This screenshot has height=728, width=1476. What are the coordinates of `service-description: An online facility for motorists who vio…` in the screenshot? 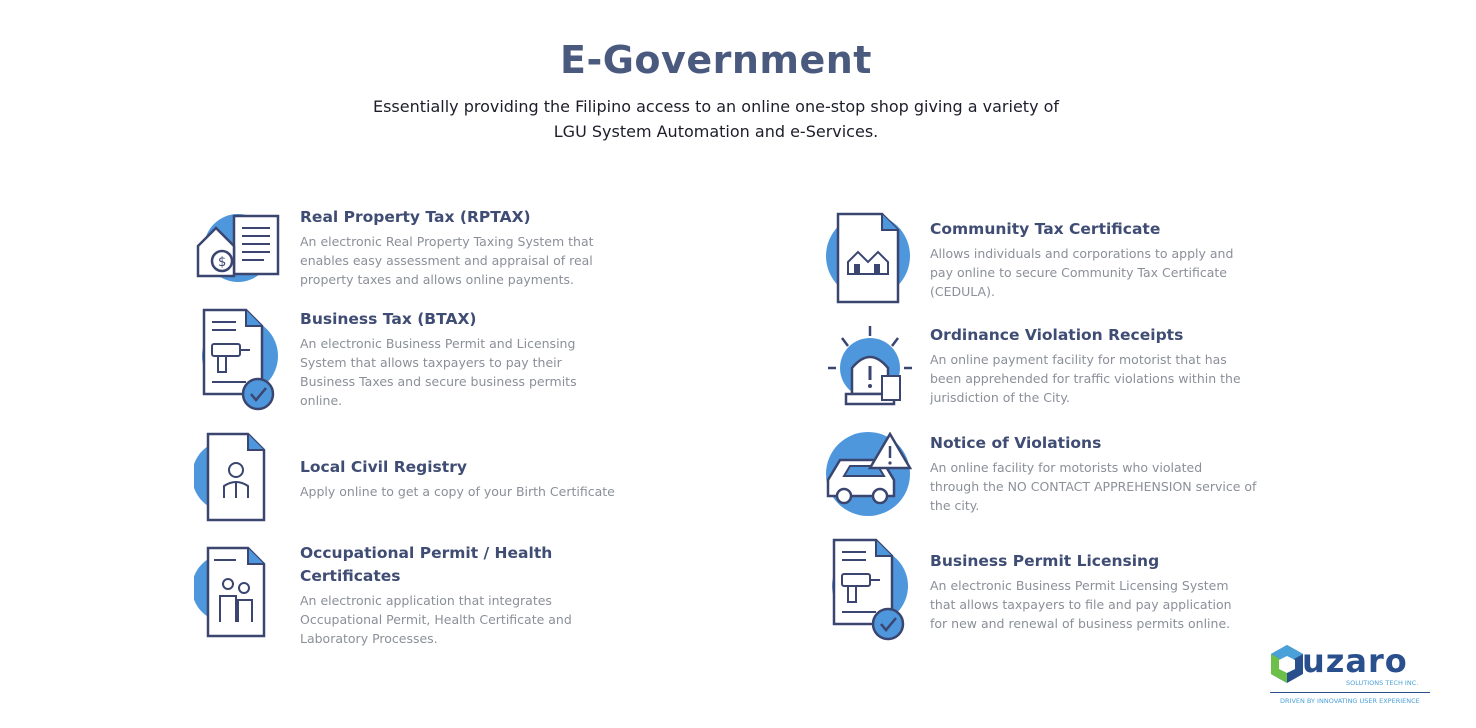 It's located at (1093, 486).